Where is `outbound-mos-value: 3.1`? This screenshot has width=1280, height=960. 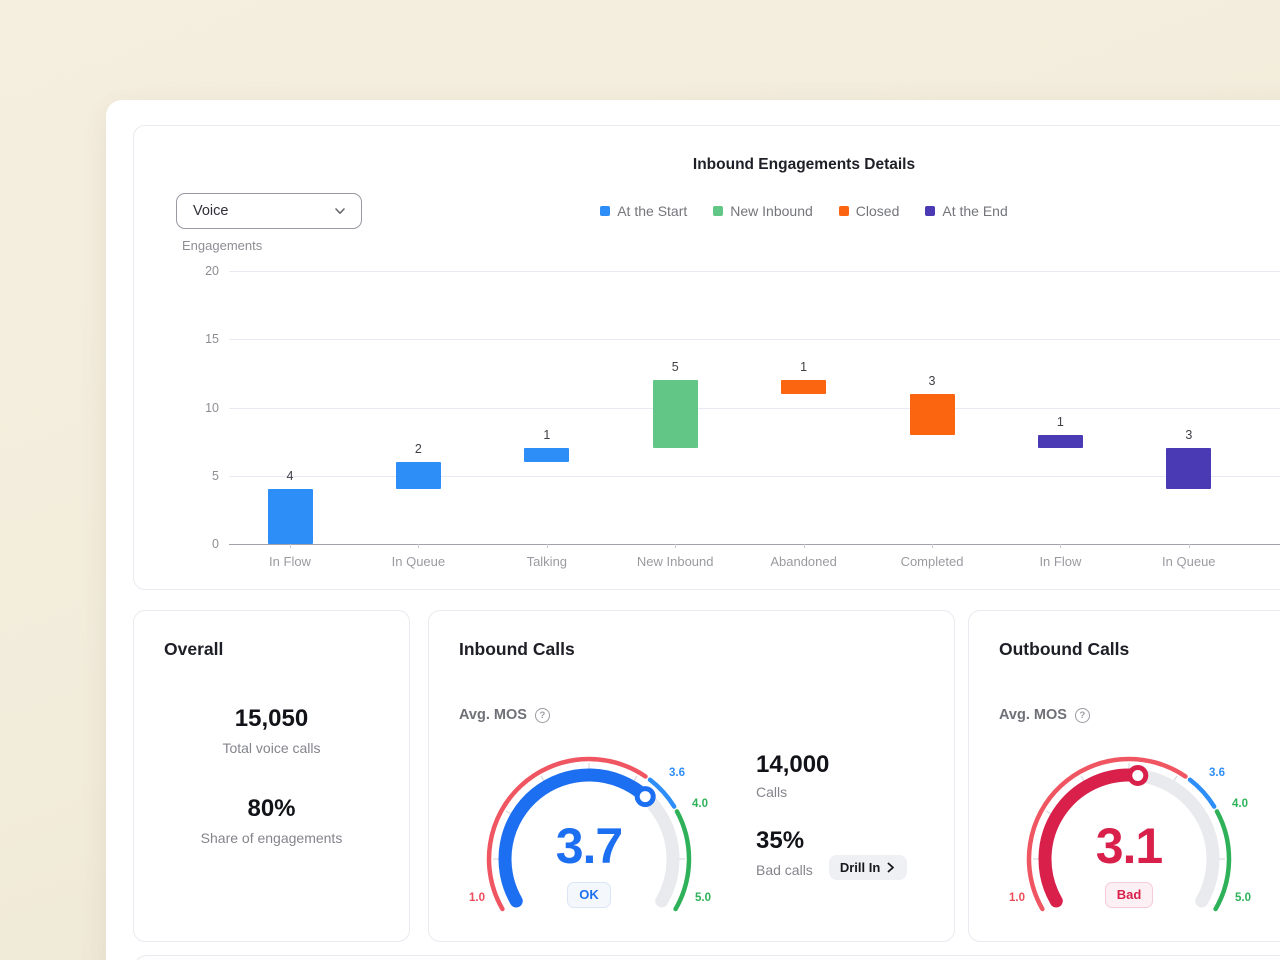 outbound-mos-value: 3.1 is located at coordinates (1129, 846).